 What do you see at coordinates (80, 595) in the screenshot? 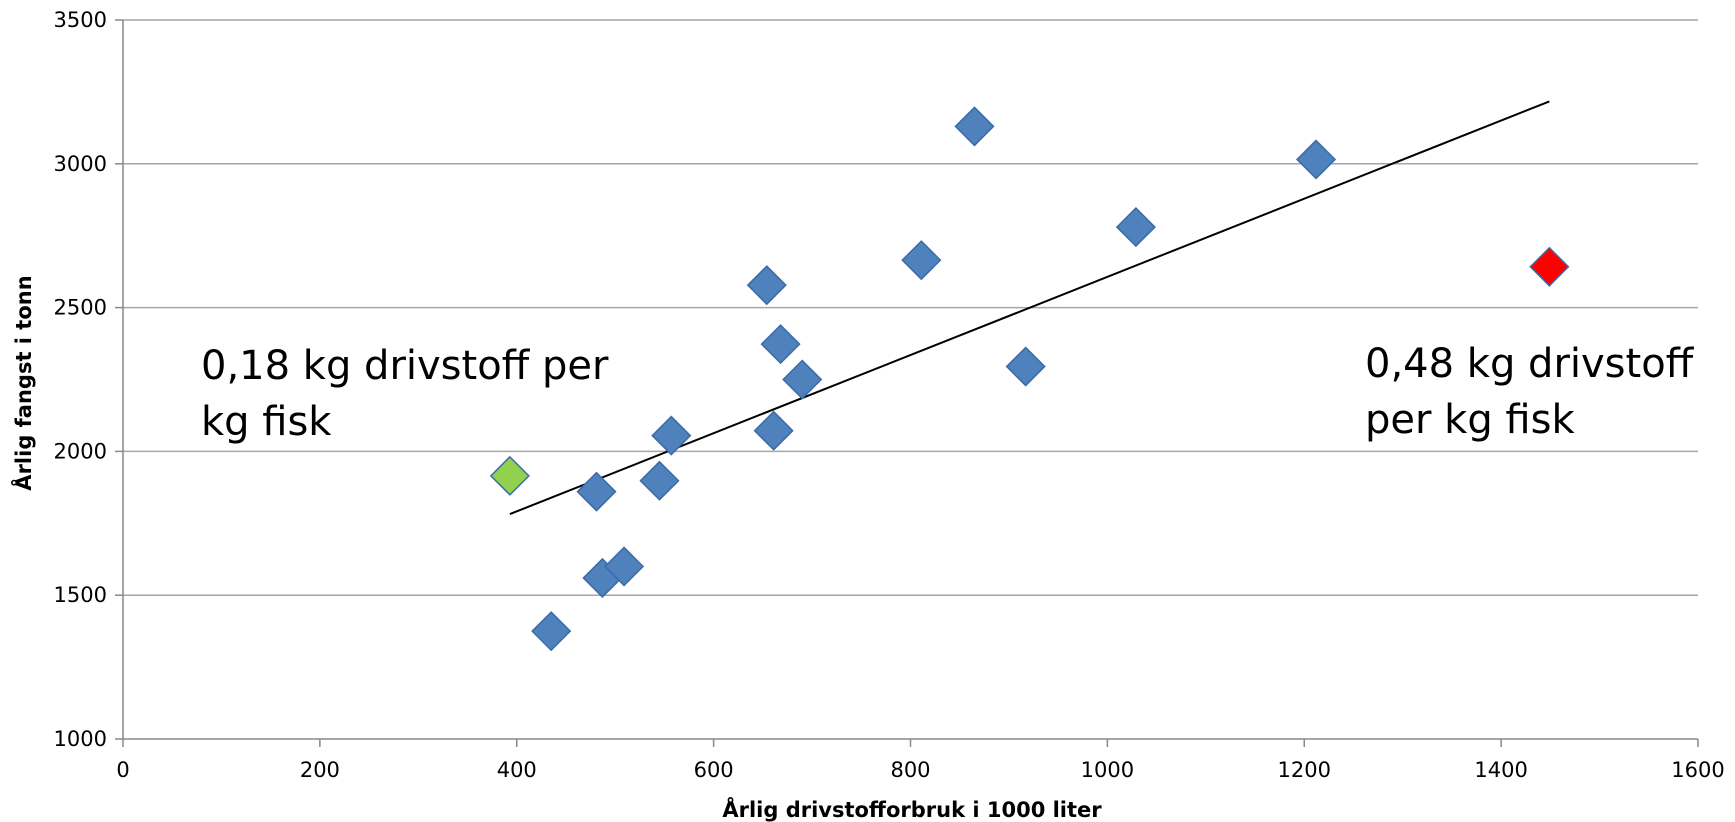
I see `y-tick-label: 1500` at bounding box center [80, 595].